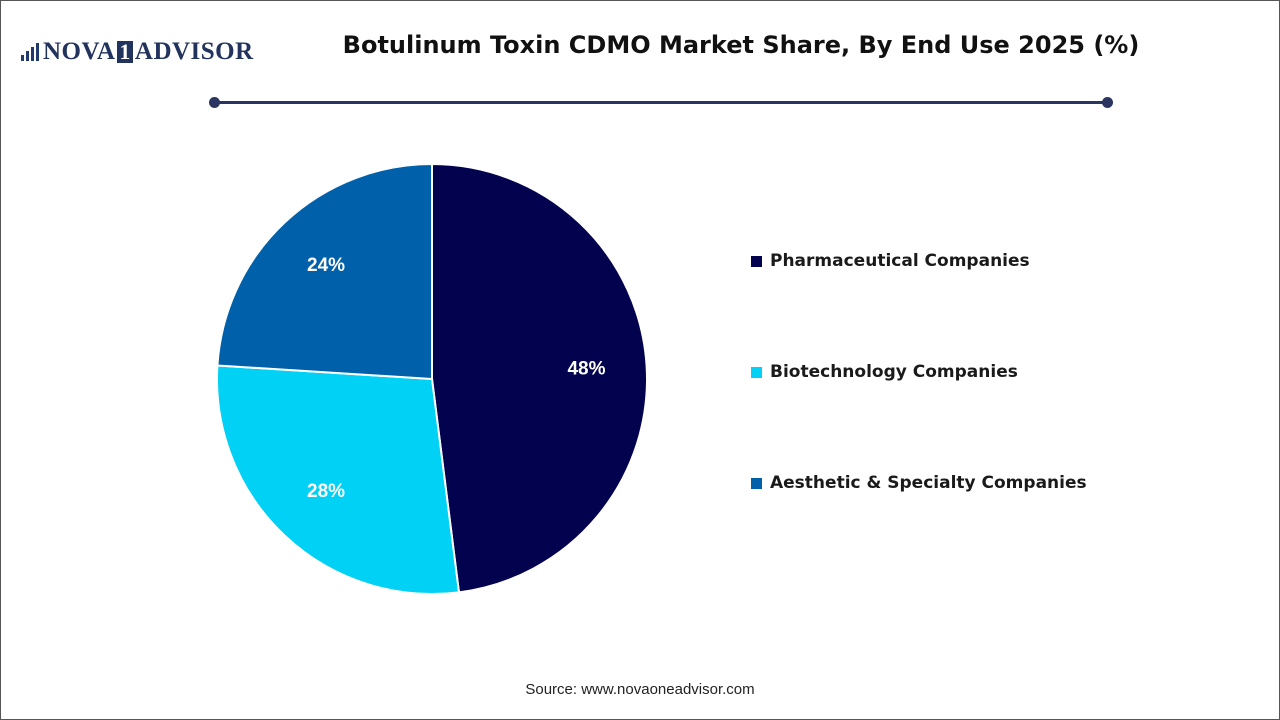  Describe the element at coordinates (1107, 102) in the screenshot. I see `divider-right-dot` at that location.